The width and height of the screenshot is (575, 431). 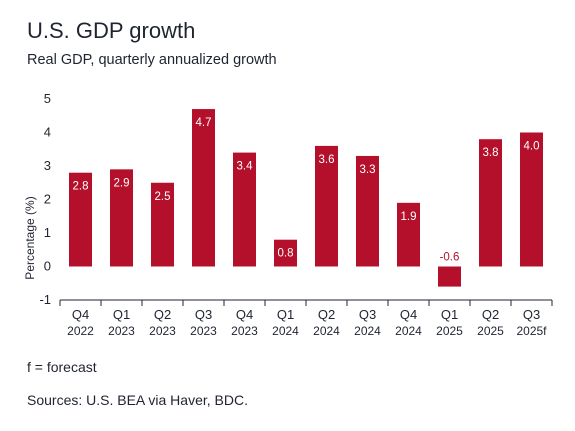 What do you see at coordinates (47, 199) in the screenshot?
I see `y-tick-label: 2` at bounding box center [47, 199].